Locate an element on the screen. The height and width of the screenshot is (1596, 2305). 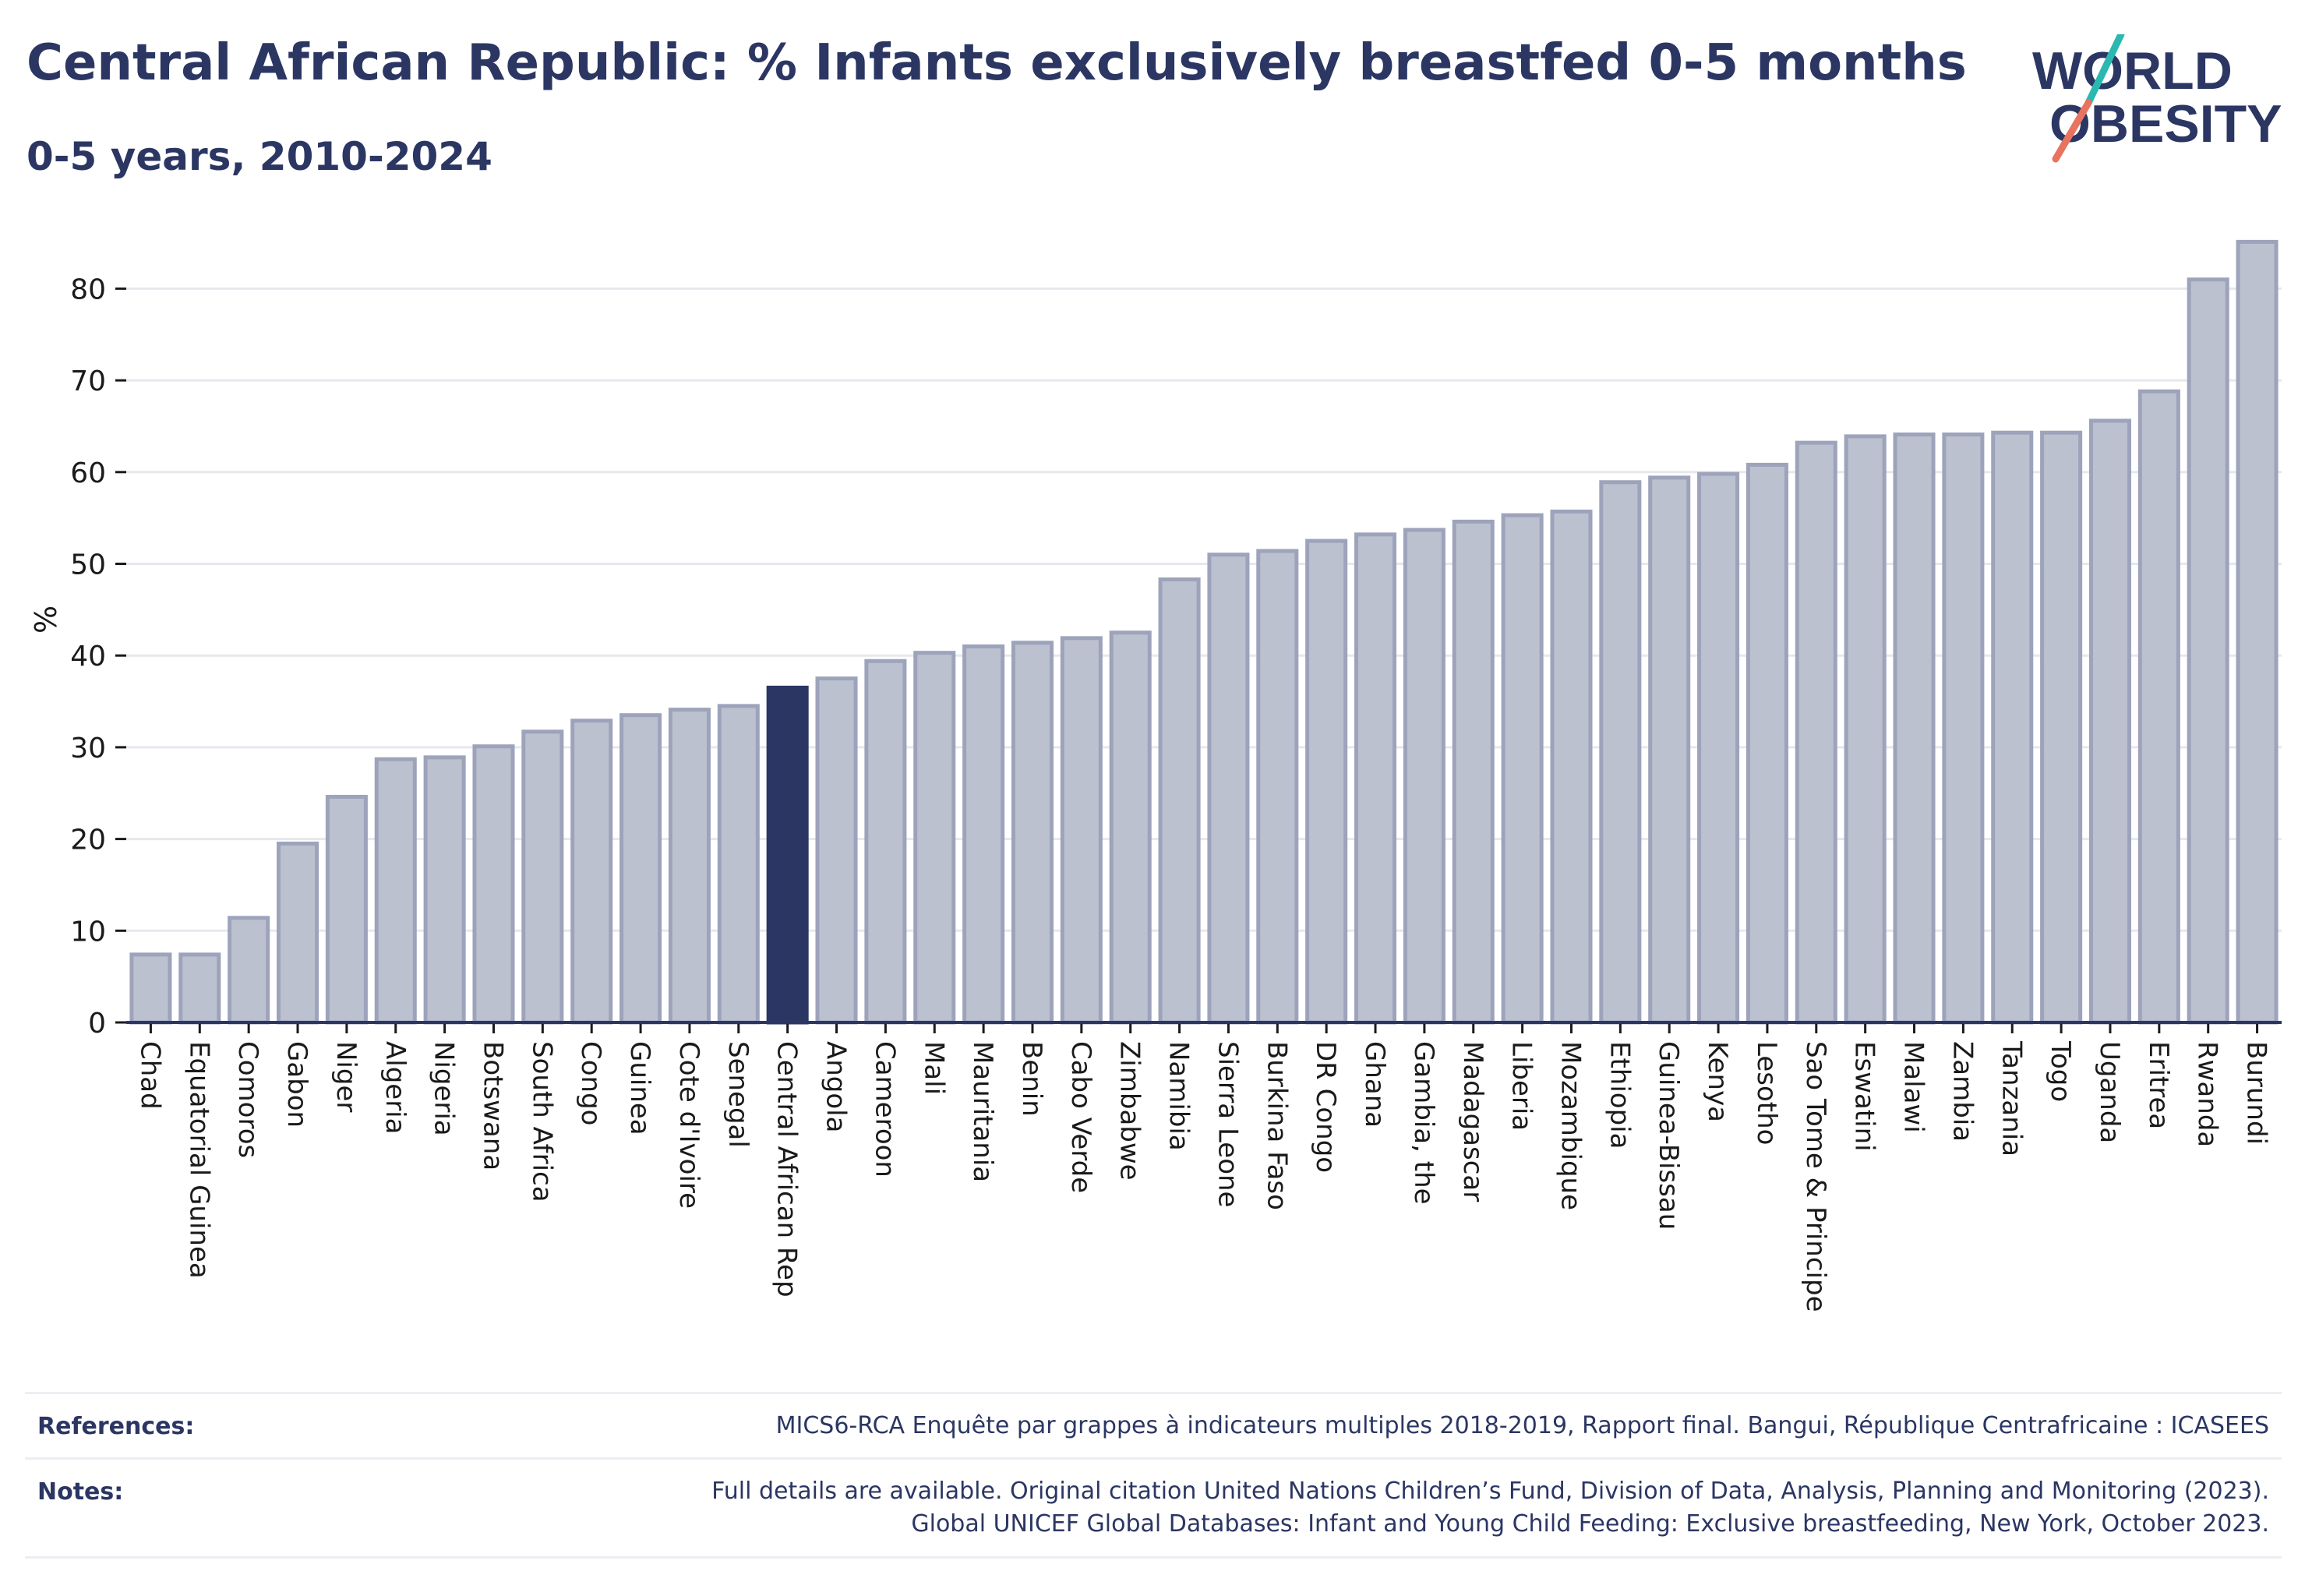
bar-benin is located at coordinates (1032, 833).